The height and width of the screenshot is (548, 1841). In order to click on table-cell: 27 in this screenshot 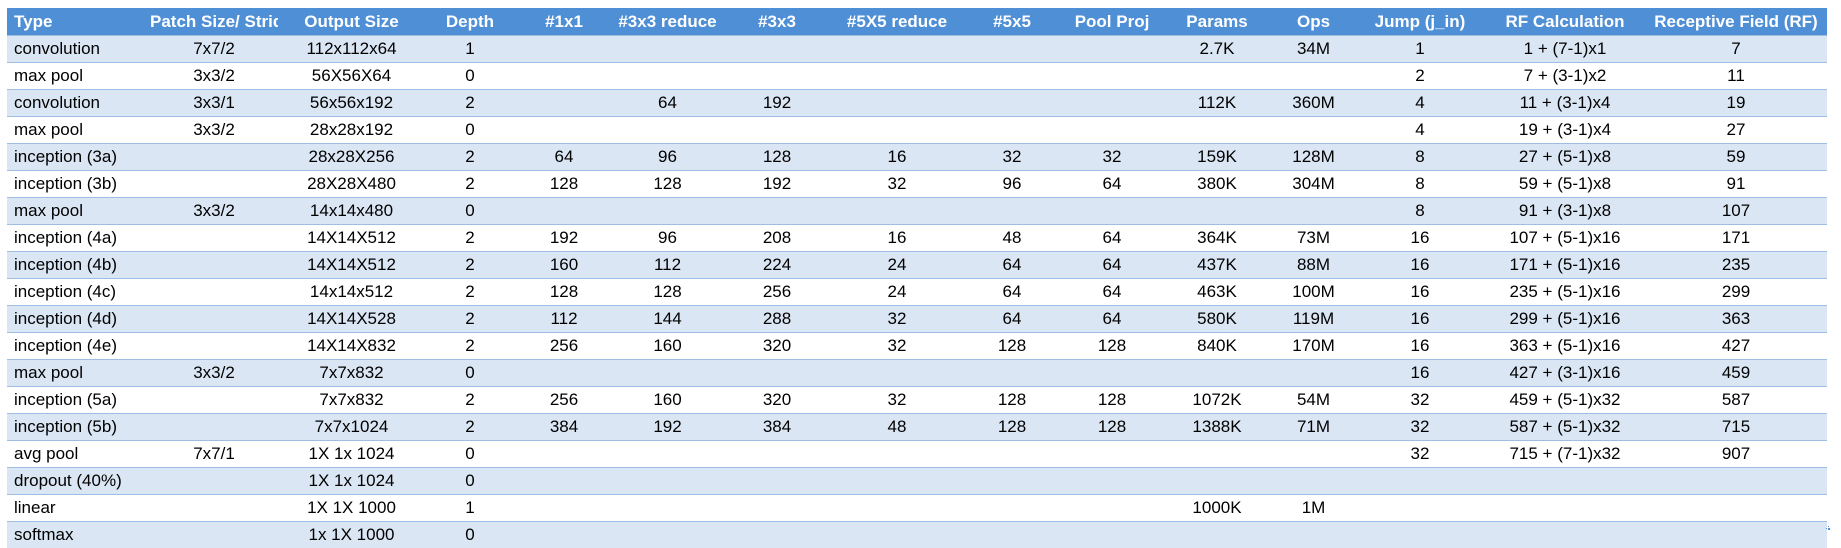, I will do `click(1736, 130)`.